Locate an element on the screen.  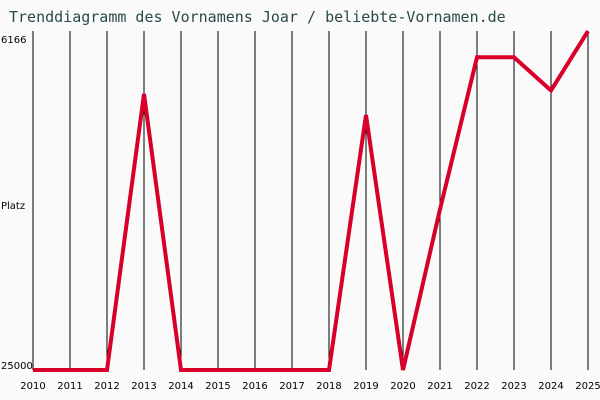
x-tick-label: 2015 is located at coordinates (218, 386).